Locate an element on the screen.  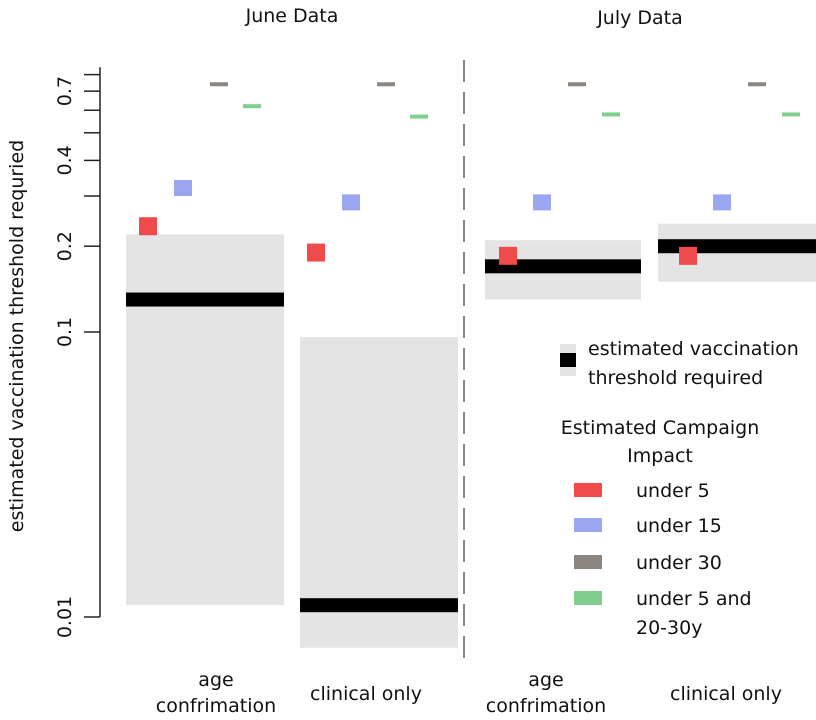
y-tick-label: 0.1 is located at coordinates (65, 332).